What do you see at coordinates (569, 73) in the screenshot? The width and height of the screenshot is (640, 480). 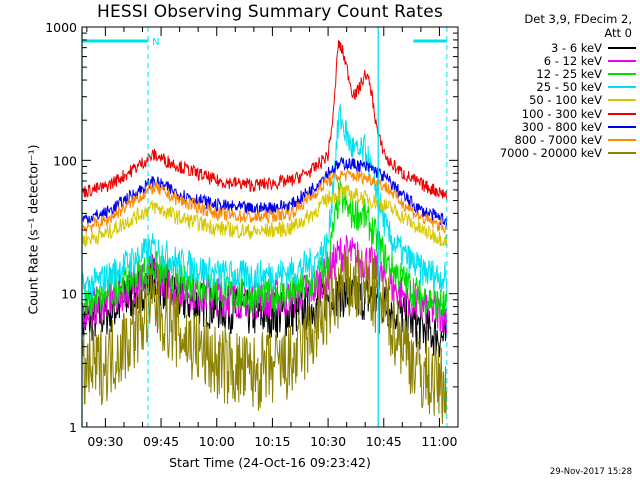 I see `legend-label: 12 - 25 keV` at bounding box center [569, 73].